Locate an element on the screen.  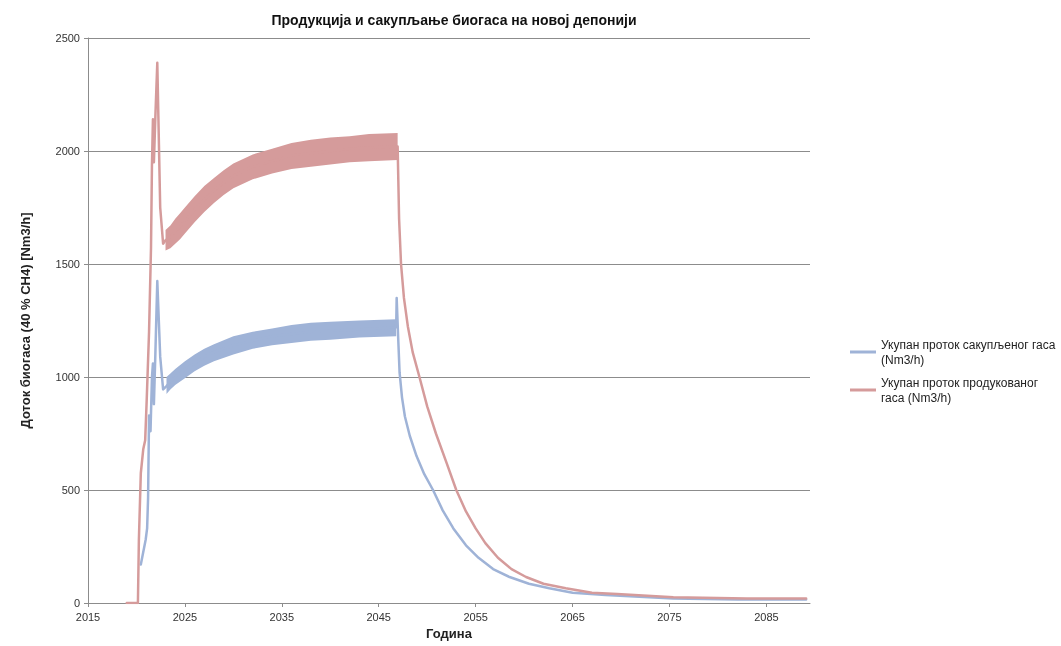
y-tick-label: 500 is located at coordinates (70, 490).